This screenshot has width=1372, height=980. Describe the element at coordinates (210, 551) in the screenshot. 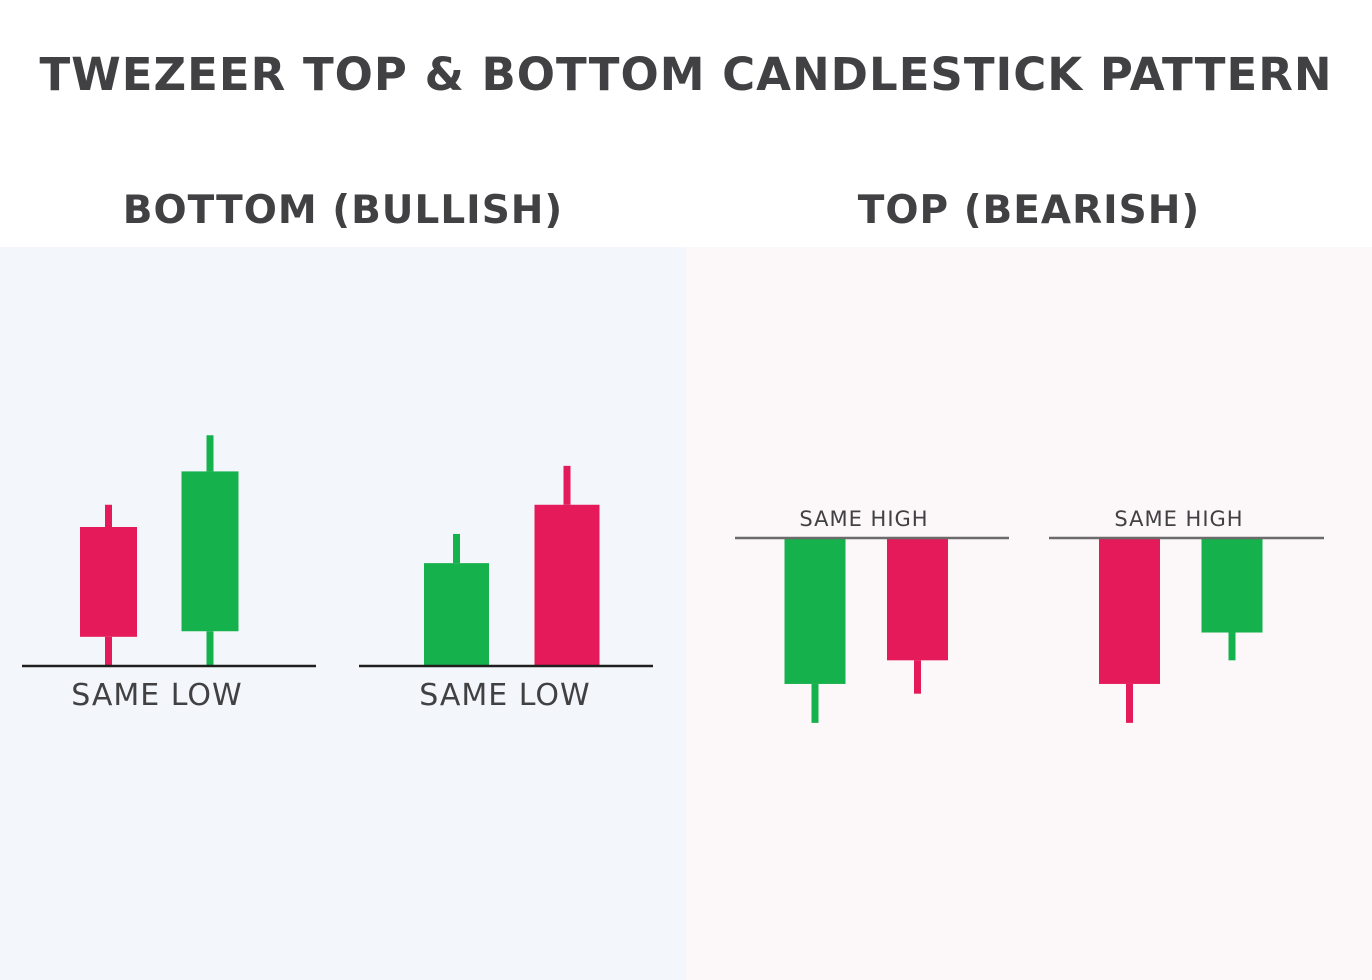

I see `bottom-example-1-candle-2-bullish-body` at that location.